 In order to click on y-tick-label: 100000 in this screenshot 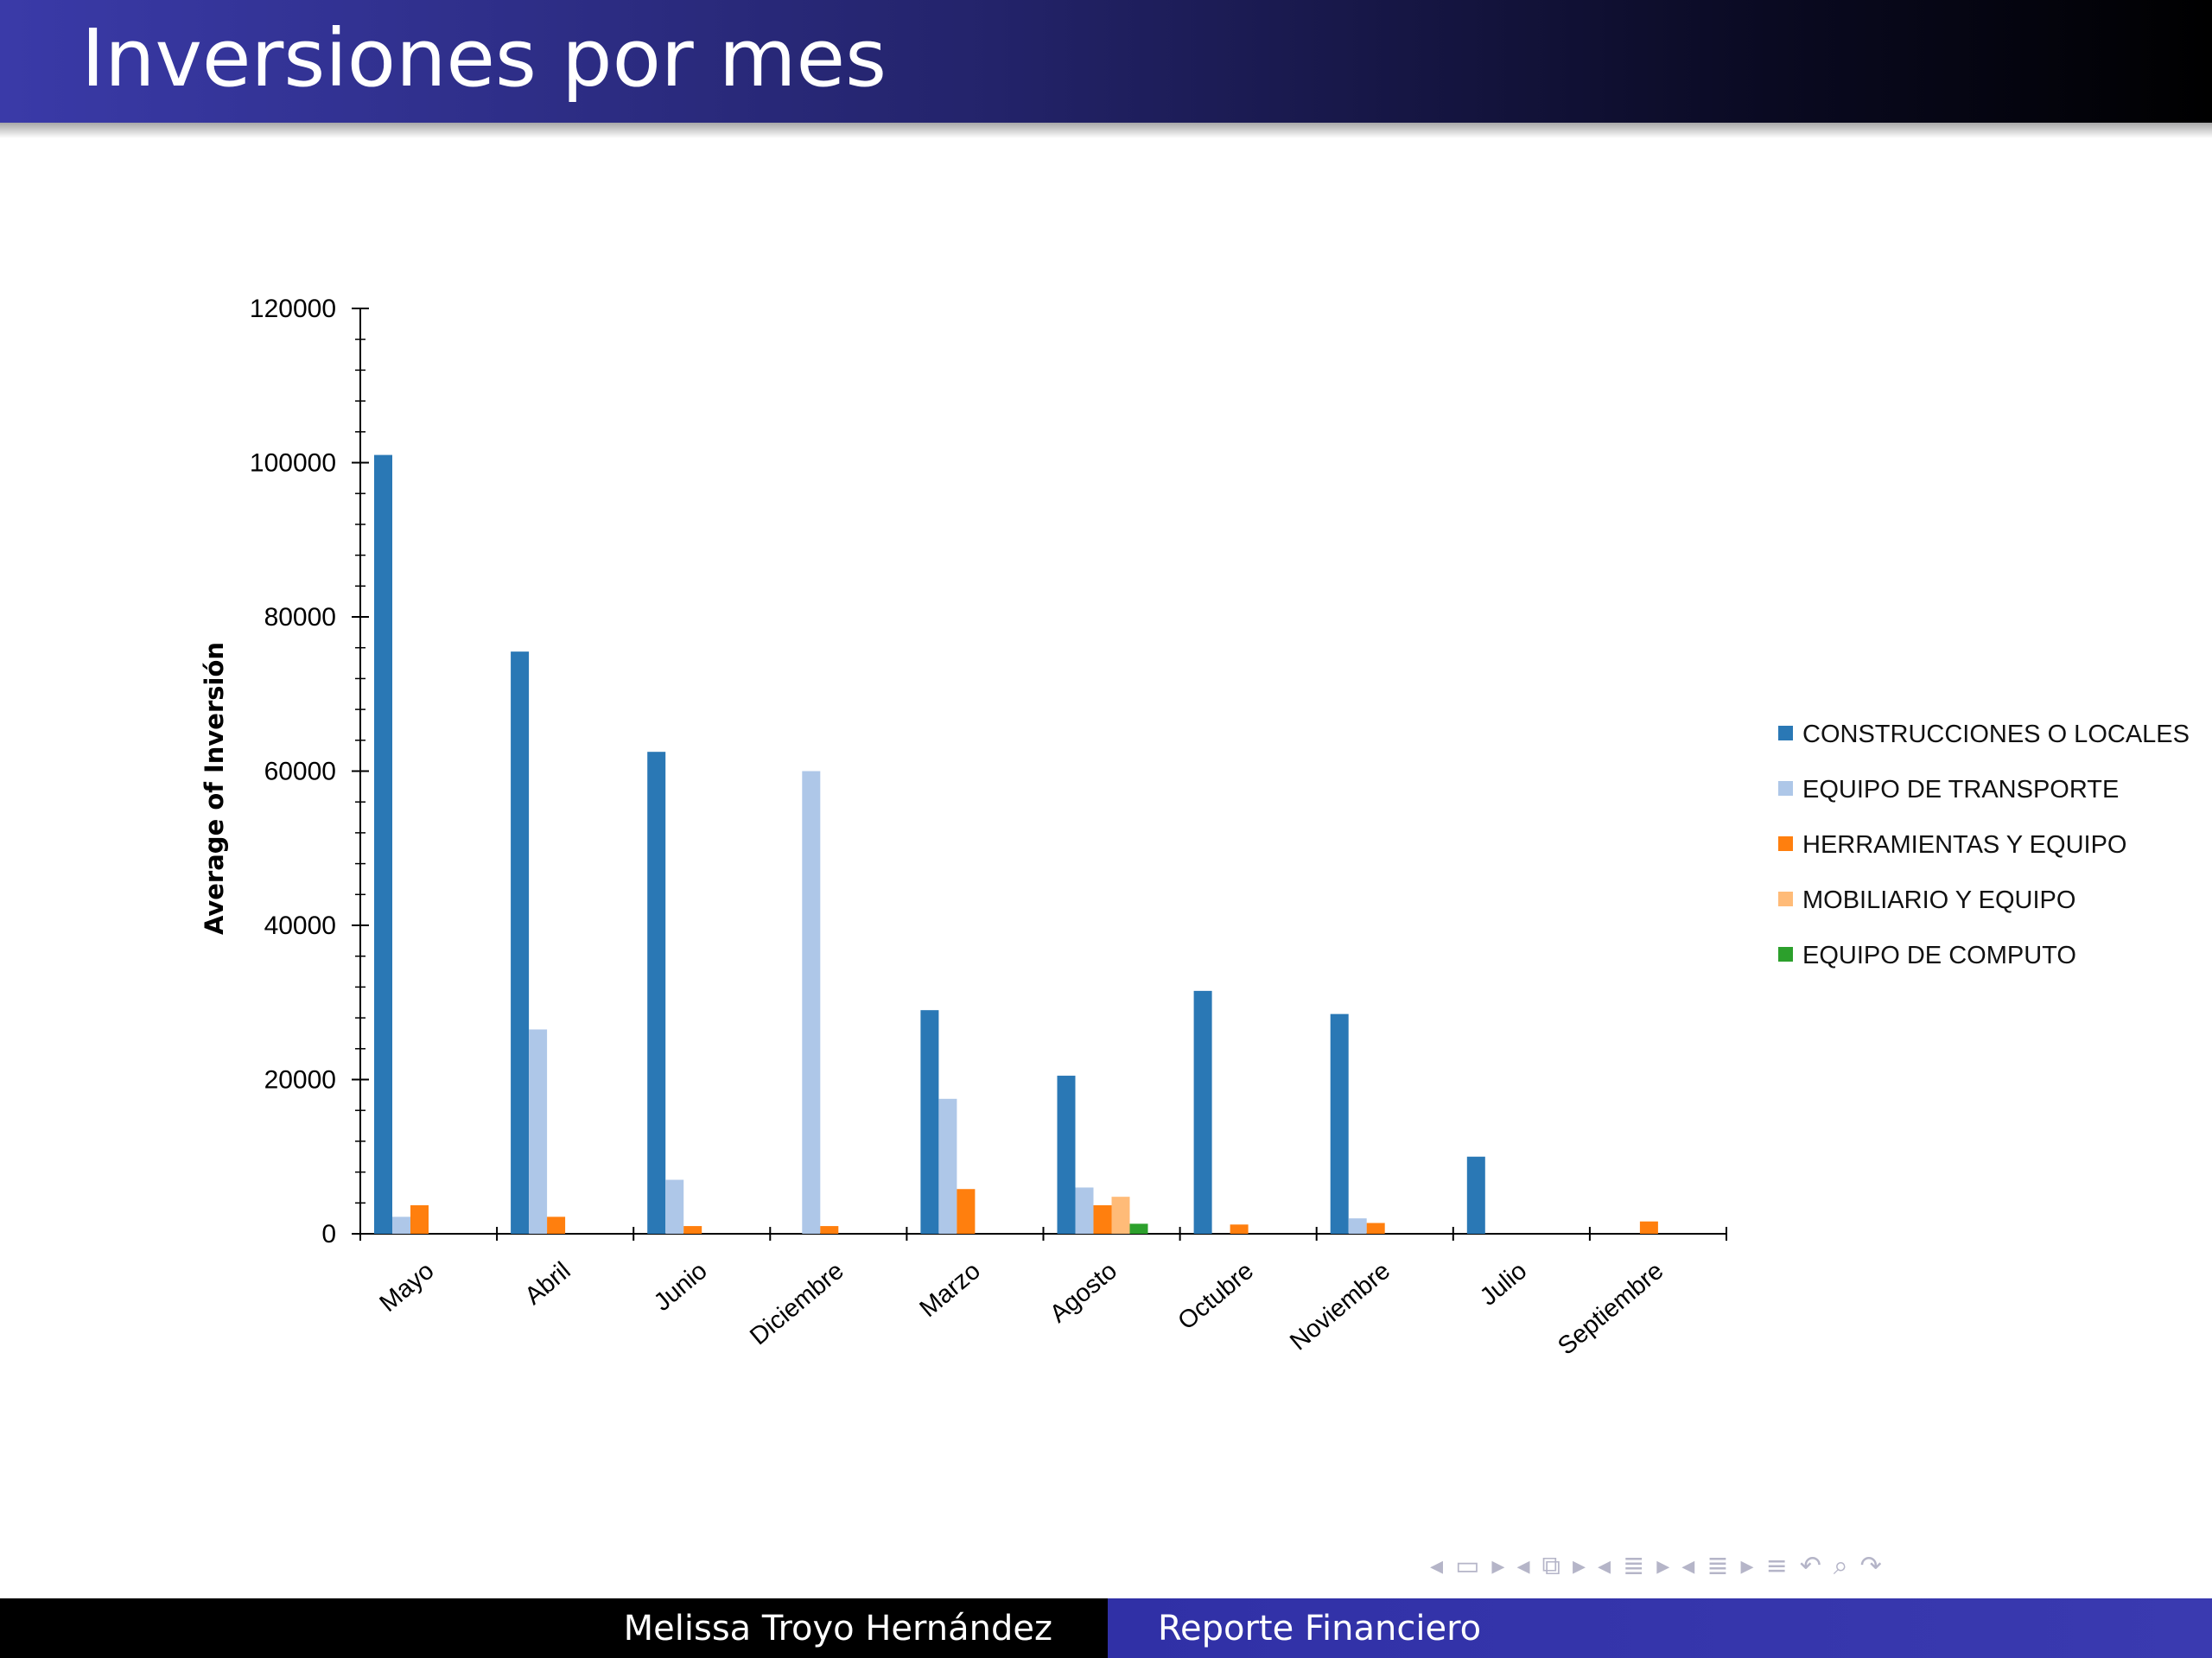, I will do `click(293, 463)`.